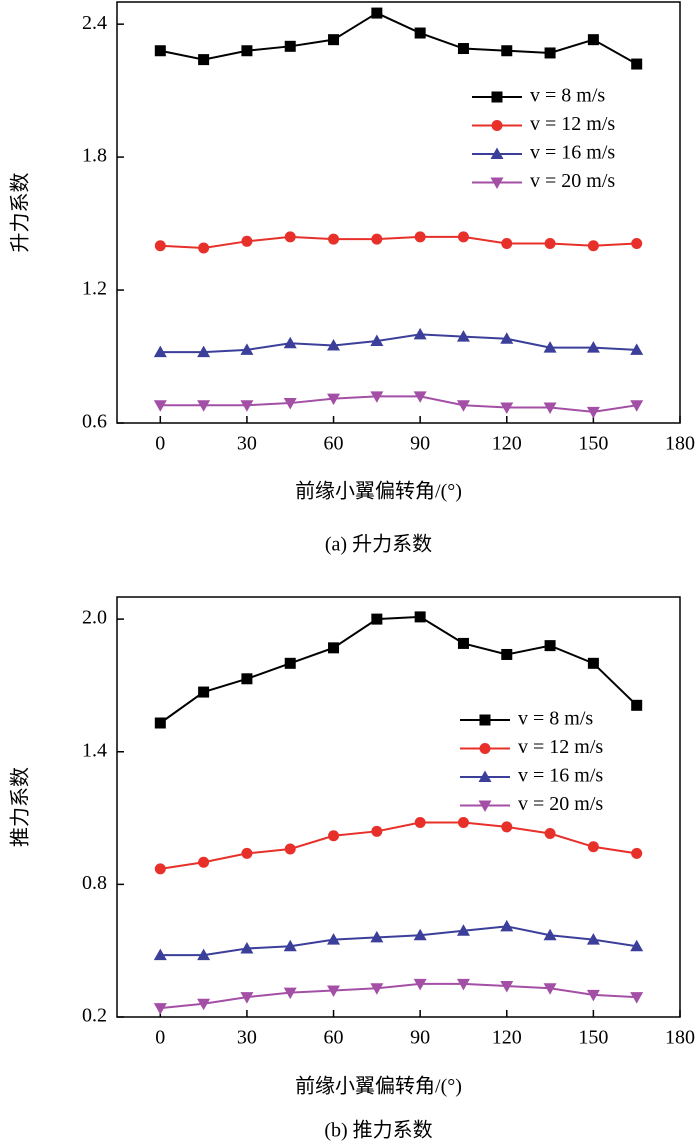 This screenshot has height=1148, width=700. I want to click on y-axis-label: 推力系数, so click(20, 807).